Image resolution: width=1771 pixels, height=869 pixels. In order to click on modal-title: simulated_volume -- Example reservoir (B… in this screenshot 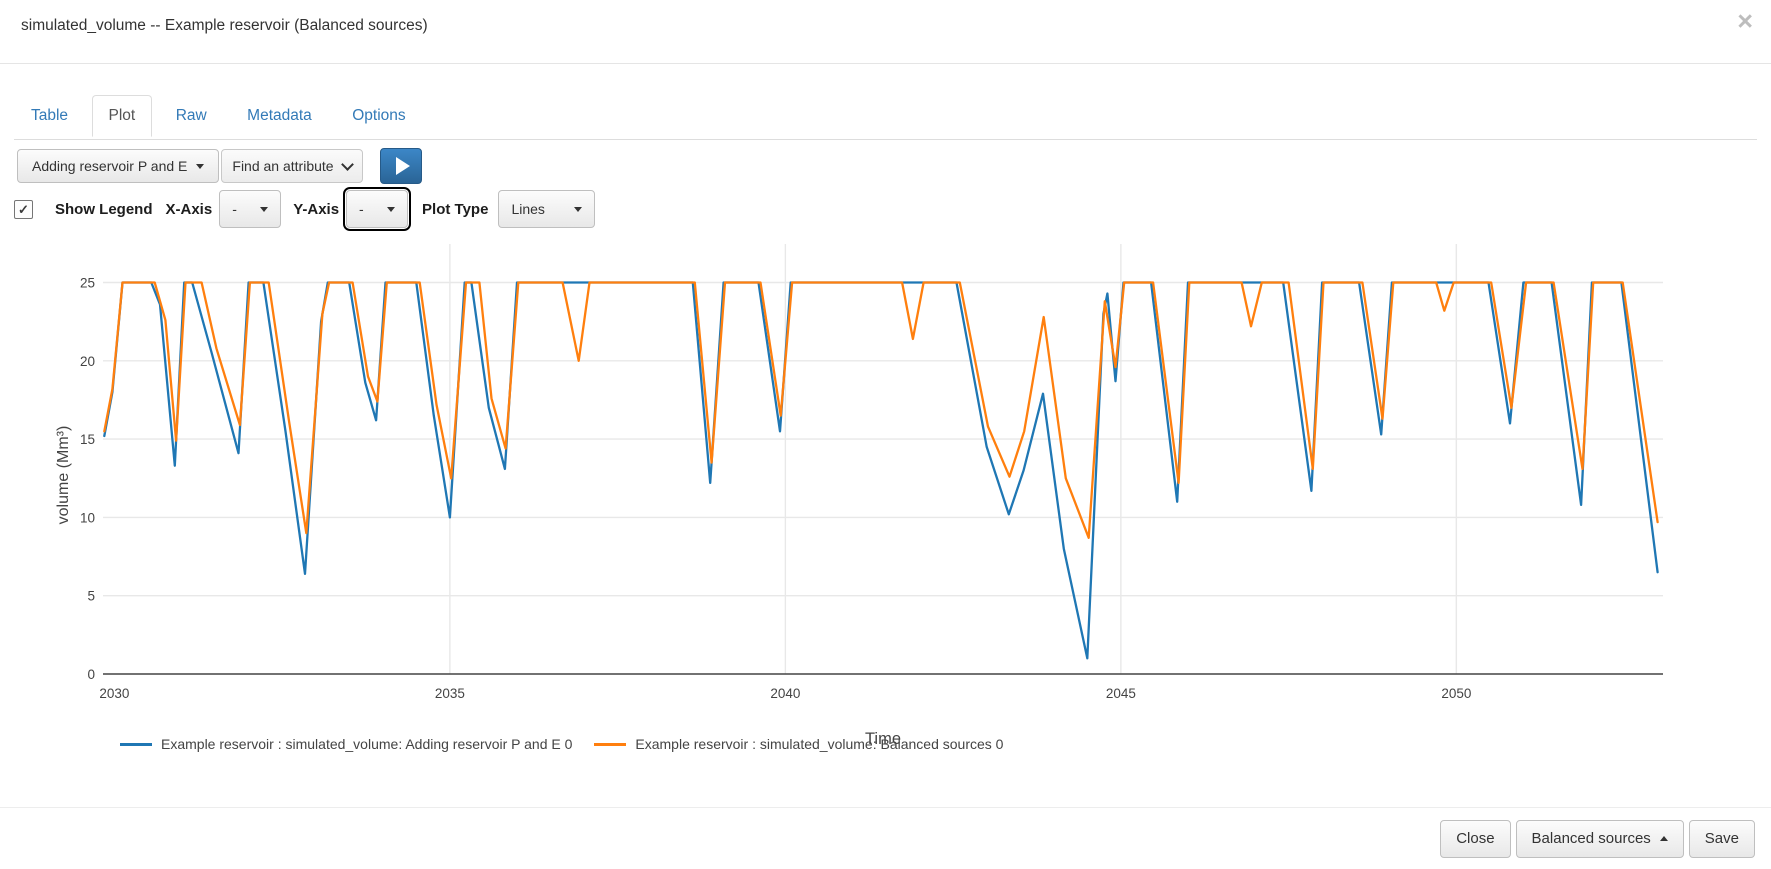, I will do `click(224, 25)`.